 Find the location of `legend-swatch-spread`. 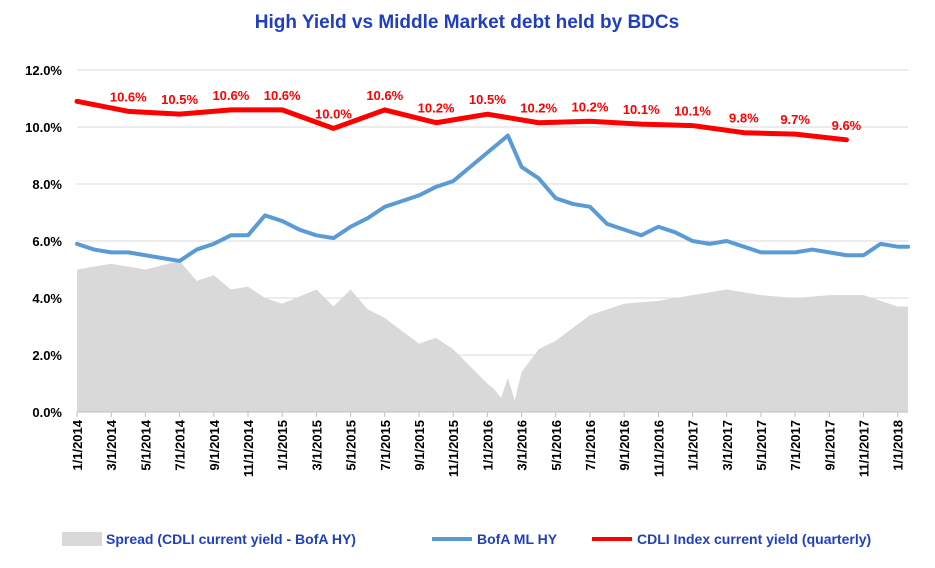

legend-swatch-spread is located at coordinates (82, 539).